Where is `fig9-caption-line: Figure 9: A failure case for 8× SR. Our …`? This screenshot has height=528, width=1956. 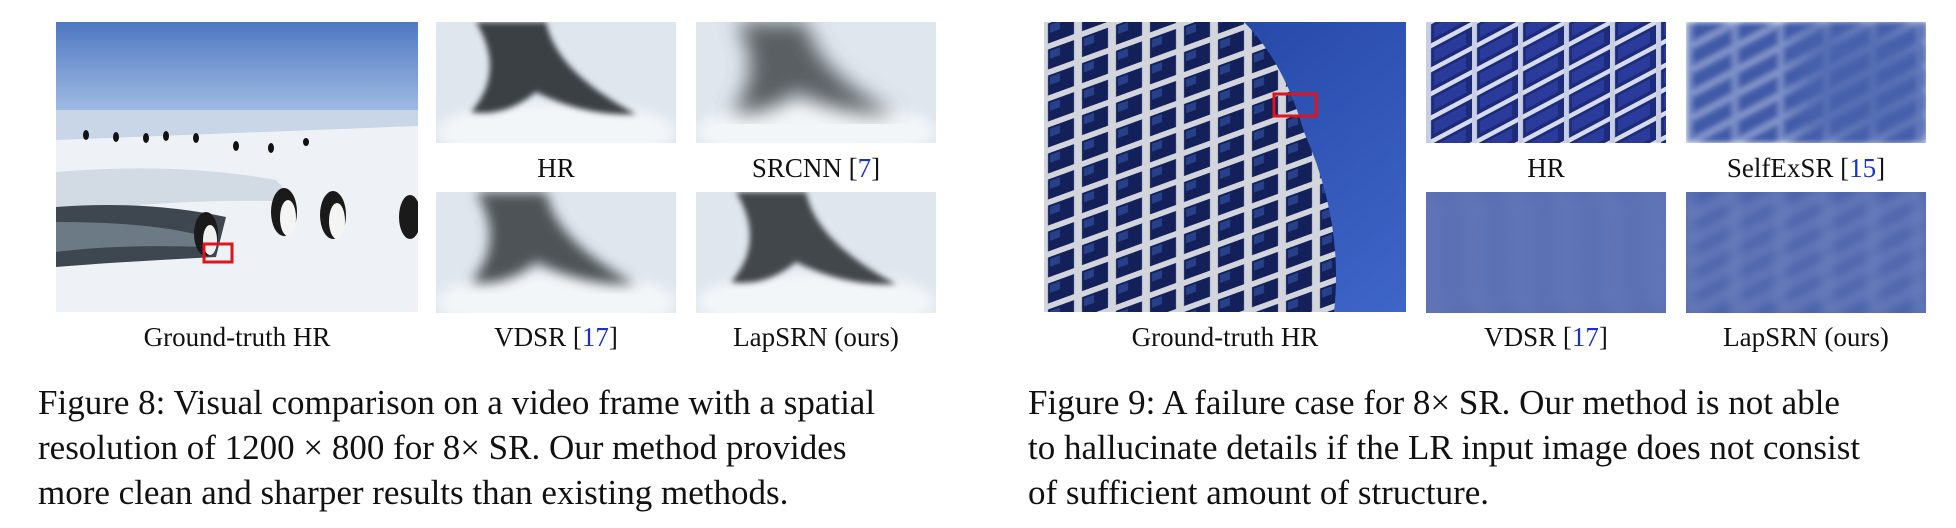 fig9-caption-line: Figure 9: A failure case for 8× SR. Our … is located at coordinates (1434, 402).